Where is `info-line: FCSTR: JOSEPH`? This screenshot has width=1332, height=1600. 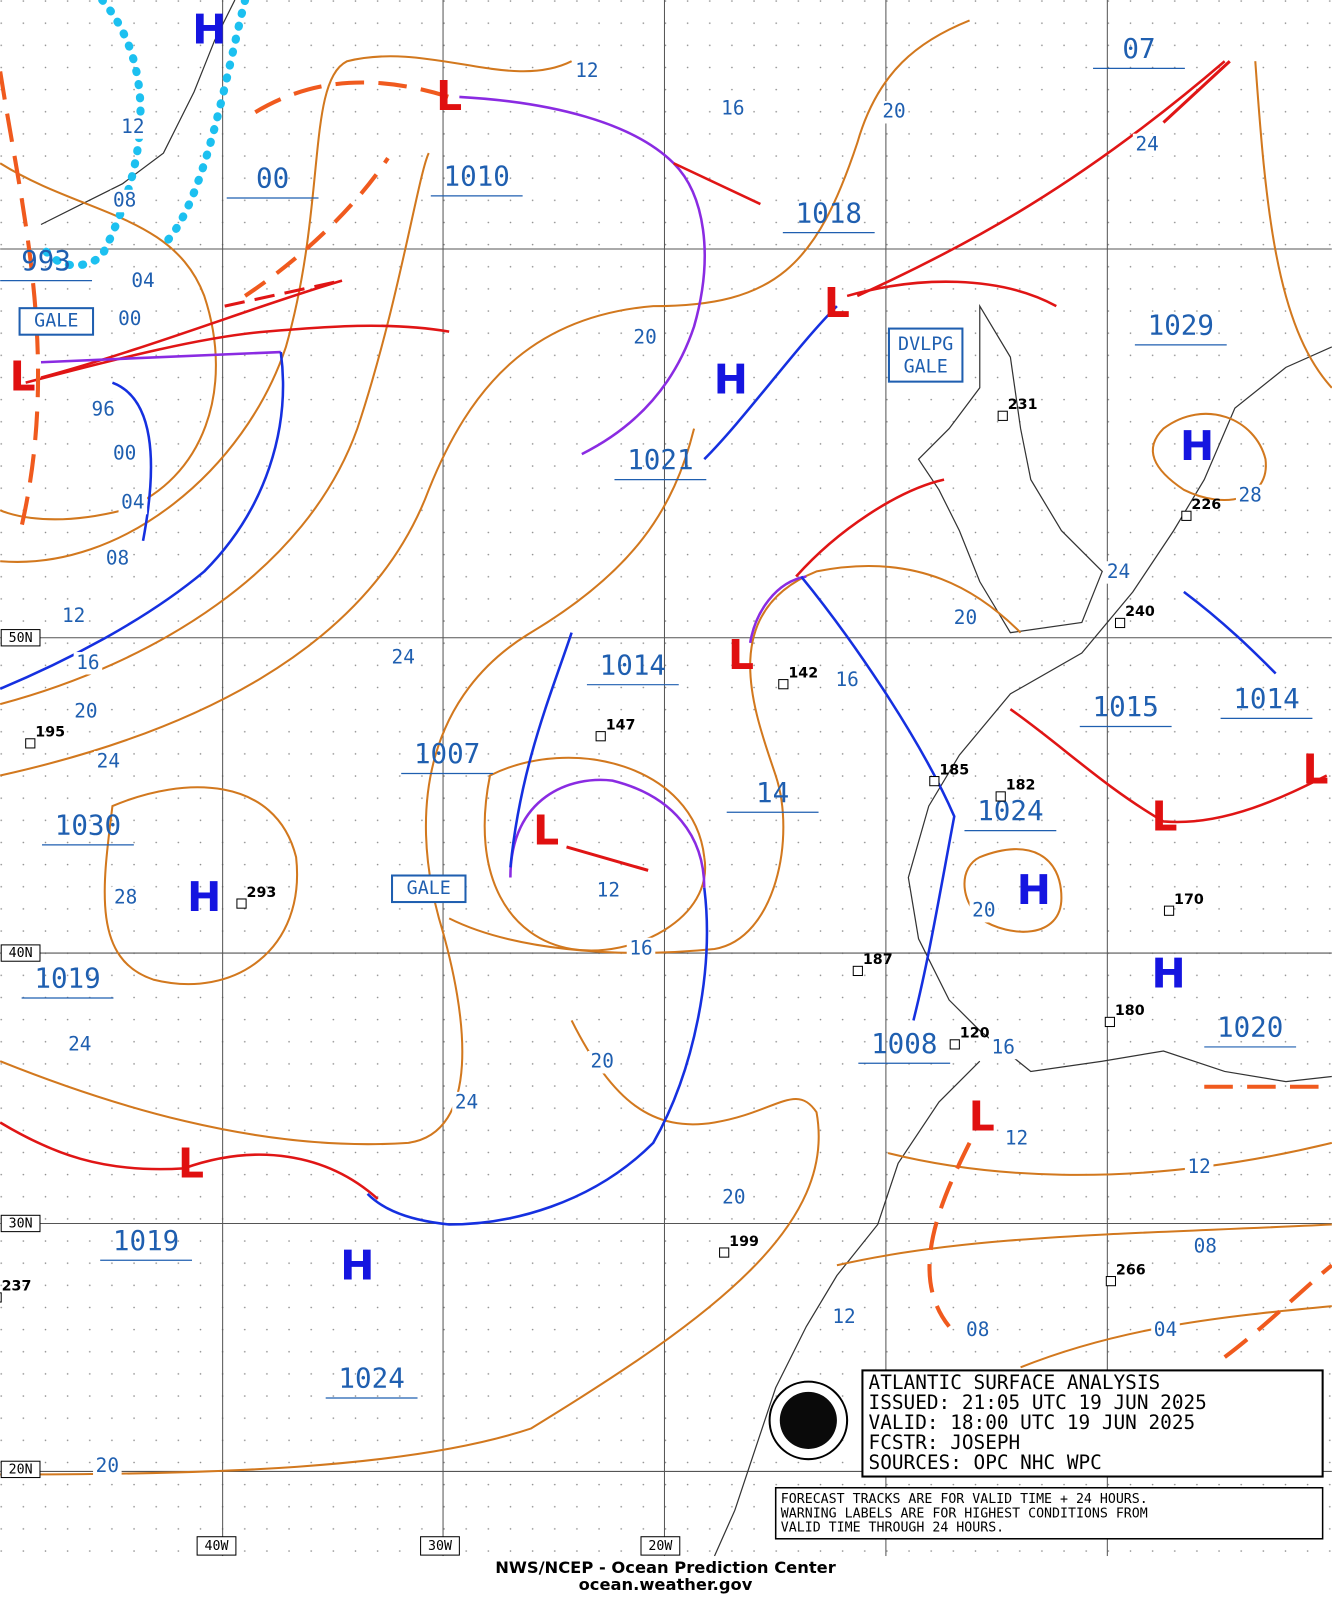
info-line: FCSTR: JOSEPH is located at coordinates (945, 1442).